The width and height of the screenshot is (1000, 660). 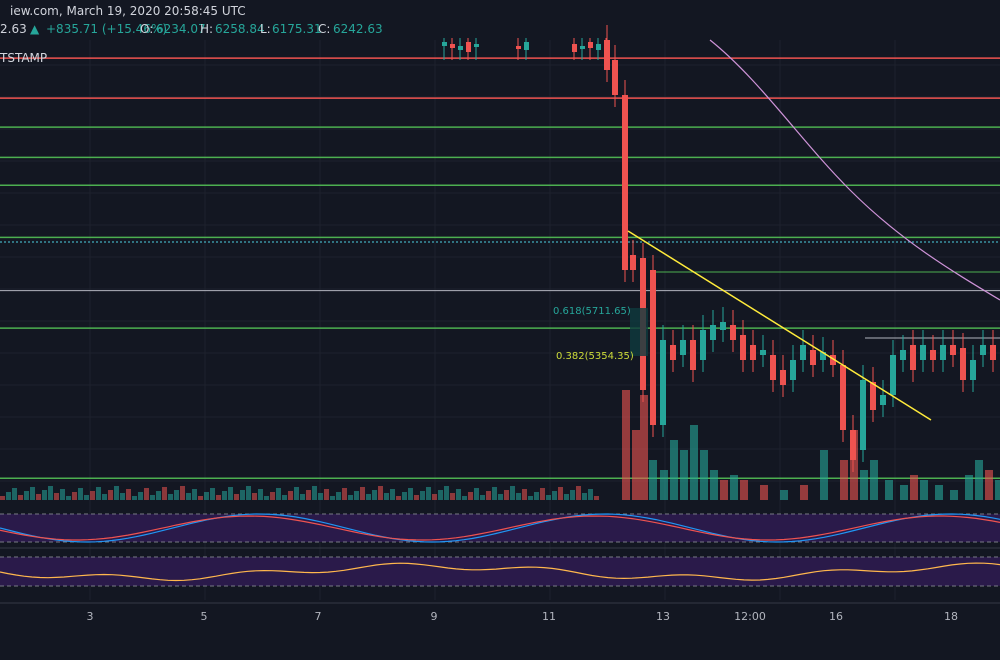 What do you see at coordinates (523, 616) in the screenshot?
I see `time-axis: 3 5 7 9 11 13 12:00 16 18` at bounding box center [523, 616].